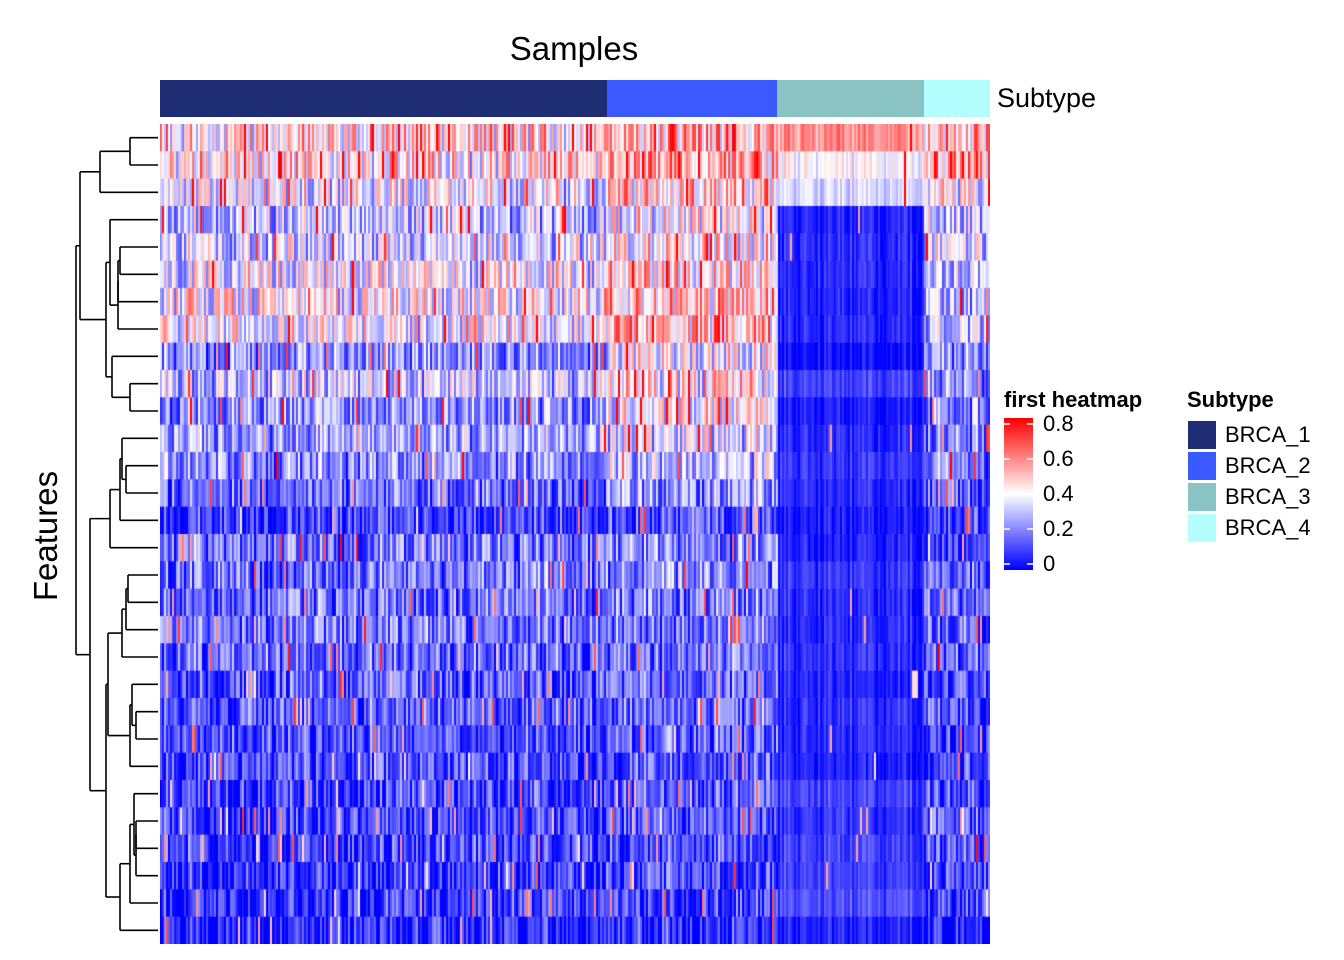 The width and height of the screenshot is (1344, 960). What do you see at coordinates (1268, 496) in the screenshot?
I see `legend-label-brca_3: BRCA_3` at bounding box center [1268, 496].